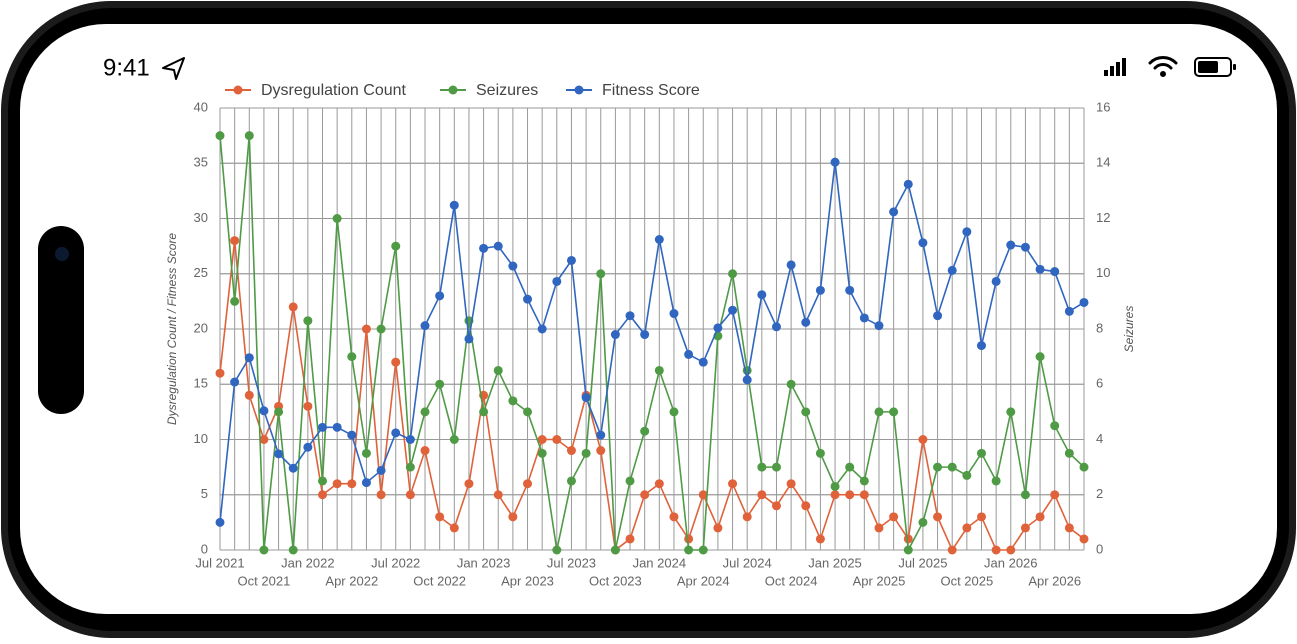 This screenshot has width=1297, height=644. I want to click on x-tick-label: Oct 2022, so click(439, 580).